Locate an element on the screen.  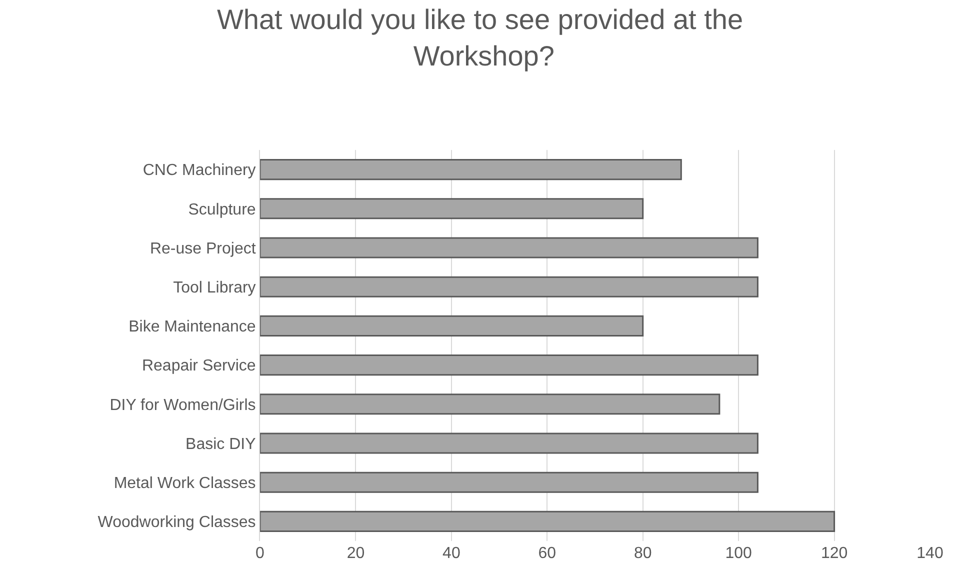
y-tick-label: Re-use Project is located at coordinates (203, 249).